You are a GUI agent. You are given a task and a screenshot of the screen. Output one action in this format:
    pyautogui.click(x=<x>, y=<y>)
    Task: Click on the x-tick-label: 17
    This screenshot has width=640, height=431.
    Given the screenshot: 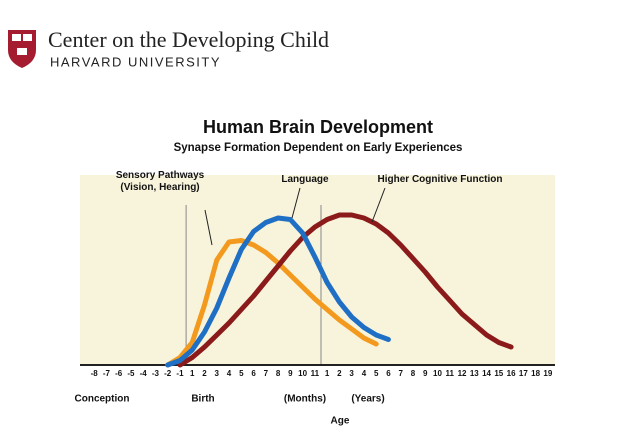 What is the action you would take?
    pyautogui.click(x=523, y=373)
    